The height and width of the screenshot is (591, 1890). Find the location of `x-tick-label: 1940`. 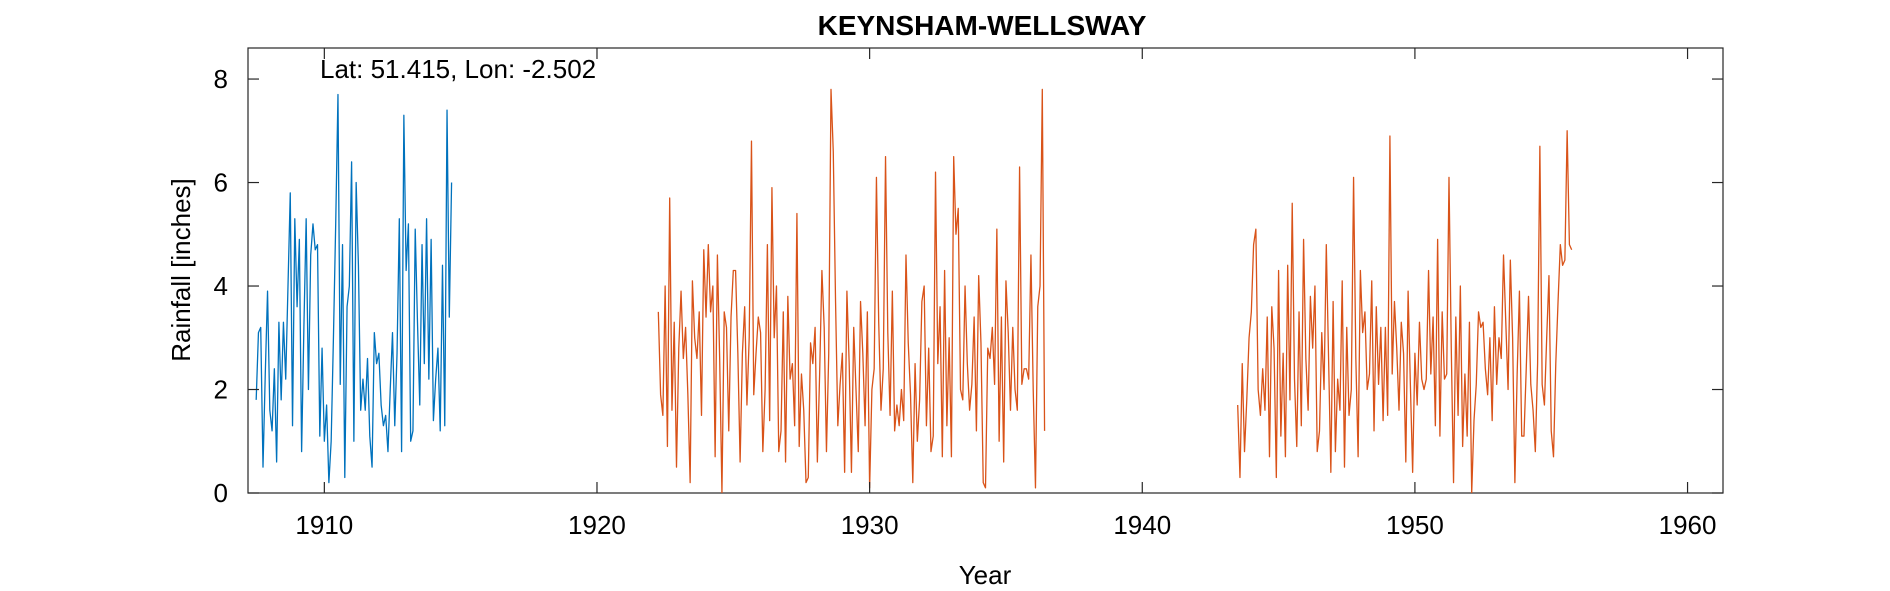

x-tick-label: 1940 is located at coordinates (1142, 525).